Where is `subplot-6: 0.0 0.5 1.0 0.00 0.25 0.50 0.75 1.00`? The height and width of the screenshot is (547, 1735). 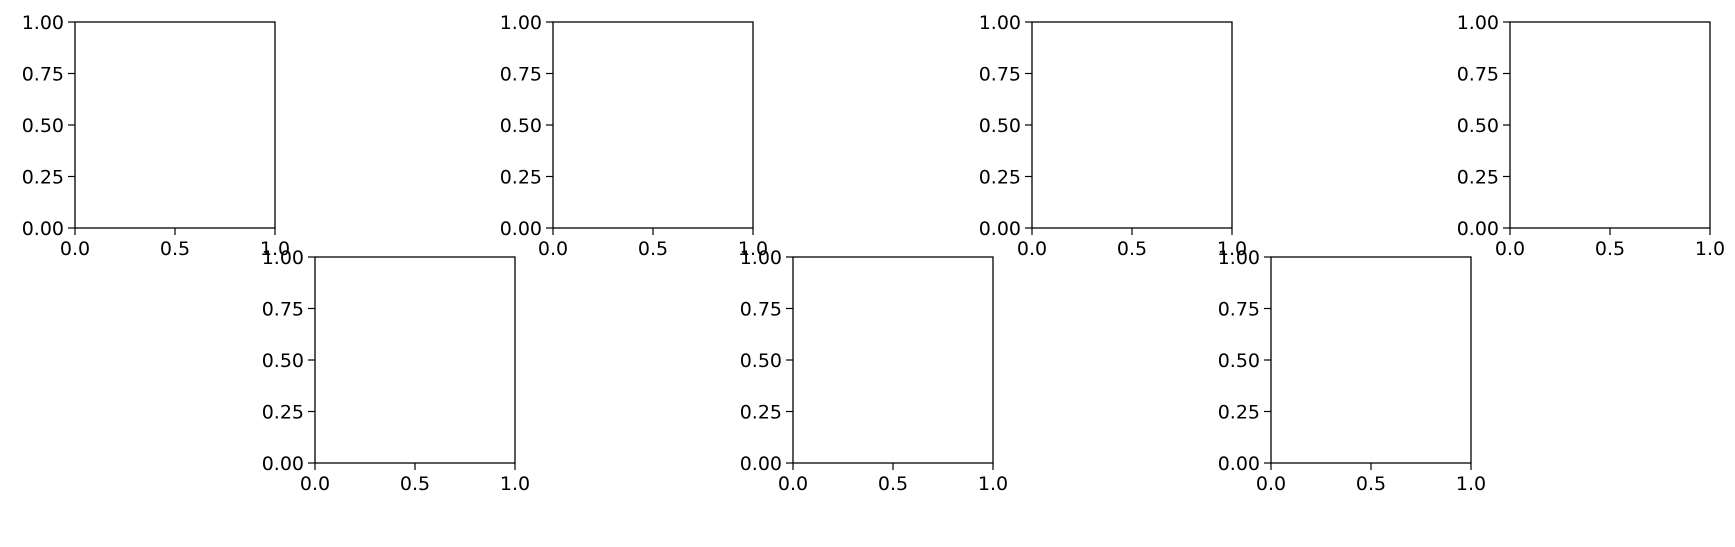 subplot-6: 0.0 0.5 1.0 0.00 0.25 0.50 0.75 1.00 is located at coordinates (874, 371).